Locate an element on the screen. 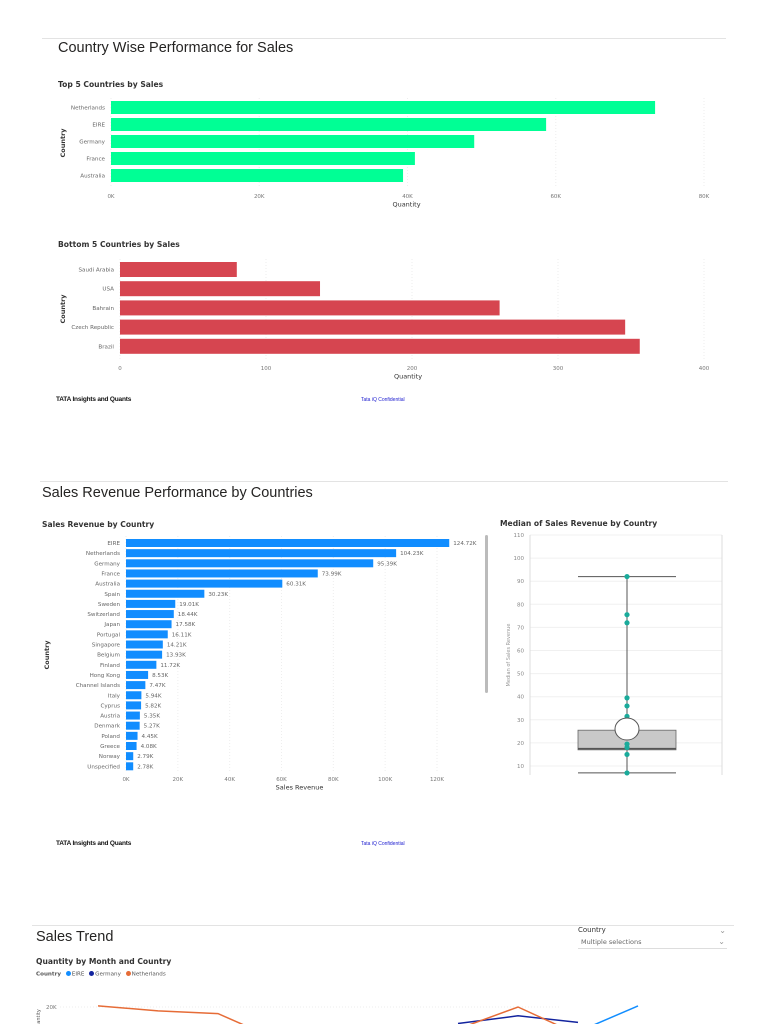 Image resolution: width=768 pixels, height=1024 pixels. category-label: Unspecified is located at coordinates (103, 767).